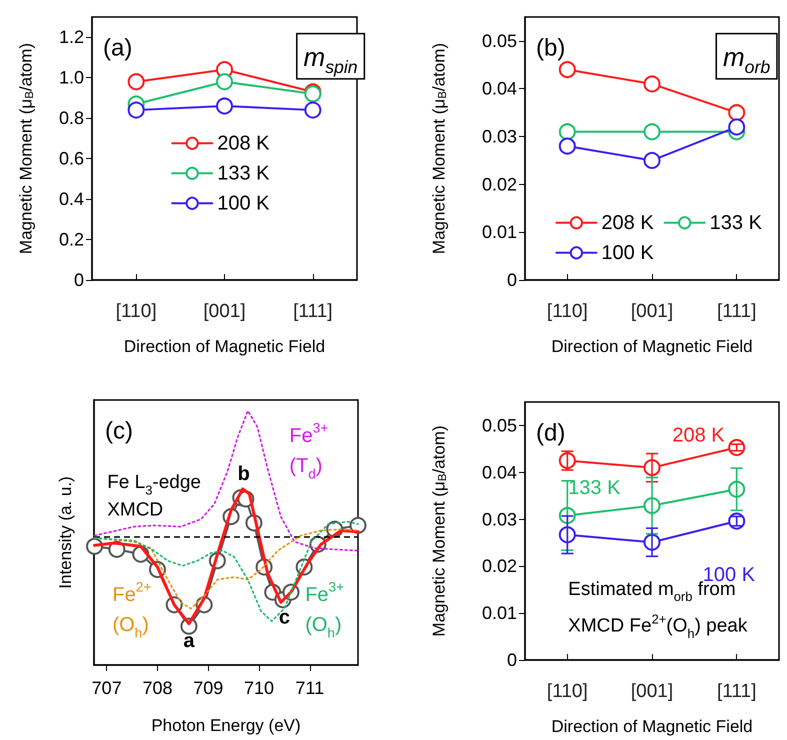 This screenshot has height=740, width=787. What do you see at coordinates (65, 532) in the screenshot?
I see `y-axis-title: Intensity (a. u.)` at bounding box center [65, 532].